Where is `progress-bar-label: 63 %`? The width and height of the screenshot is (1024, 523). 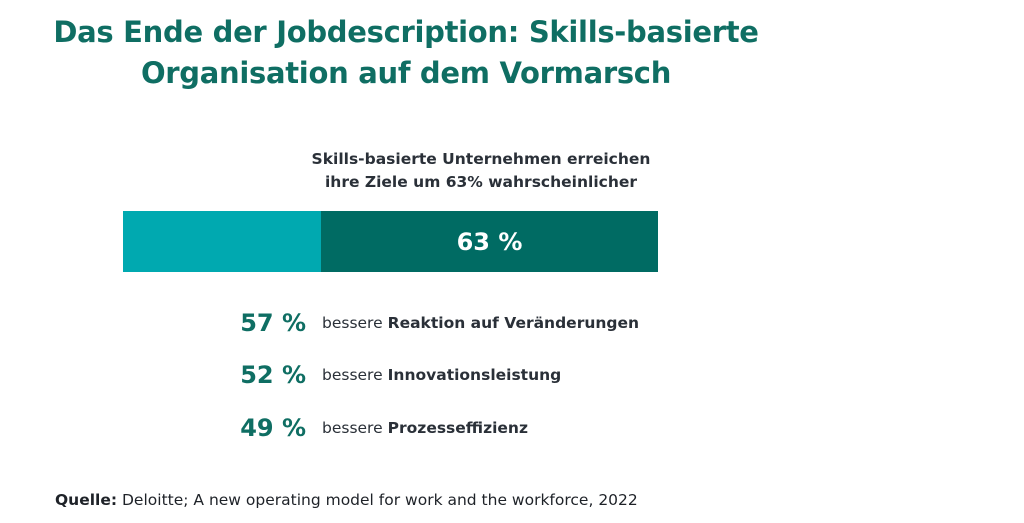
progress-bar-label: 63 % is located at coordinates (489, 241).